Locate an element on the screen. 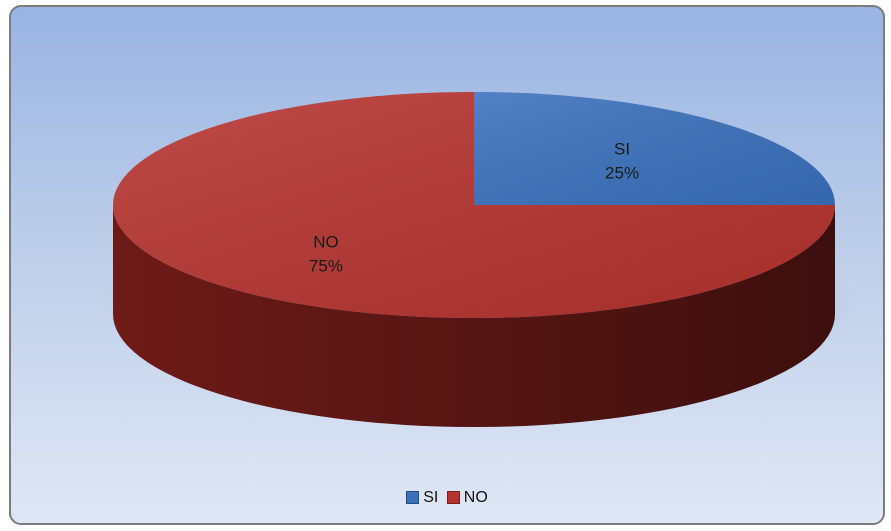 Image resolution: width=891 pixels, height=531 pixels. legend-item-no: NO is located at coordinates (467, 497).